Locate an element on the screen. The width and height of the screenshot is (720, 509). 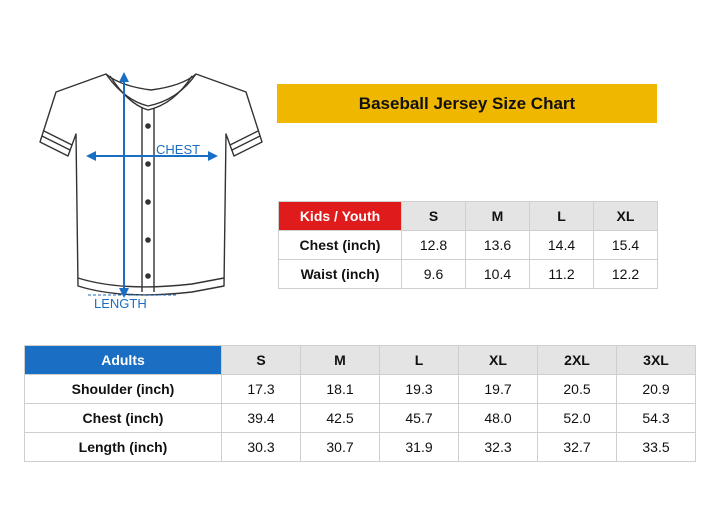
table-cell: 30.7 is located at coordinates (340, 447).